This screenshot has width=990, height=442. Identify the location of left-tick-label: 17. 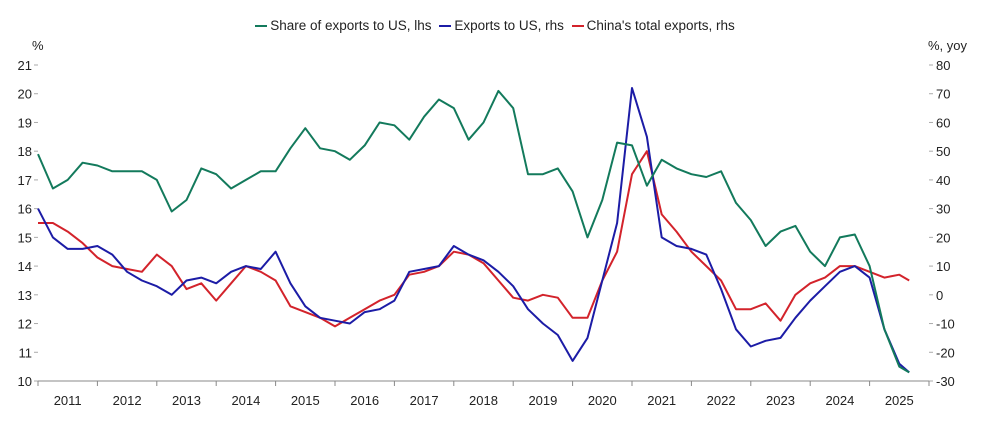
(25, 180).